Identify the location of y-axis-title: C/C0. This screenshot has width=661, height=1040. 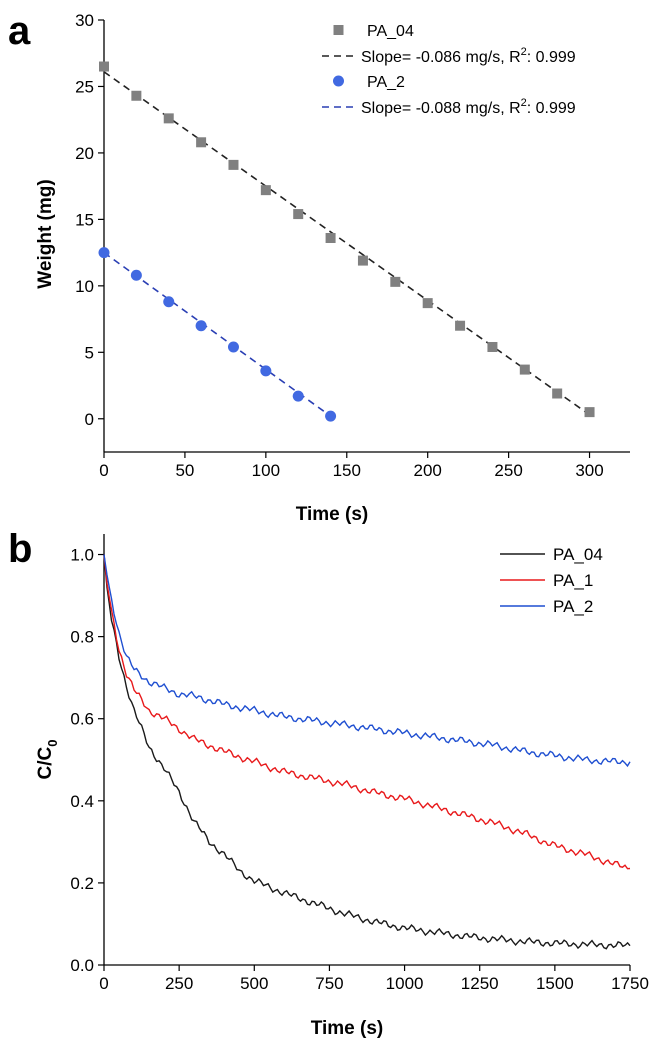
(47, 760).